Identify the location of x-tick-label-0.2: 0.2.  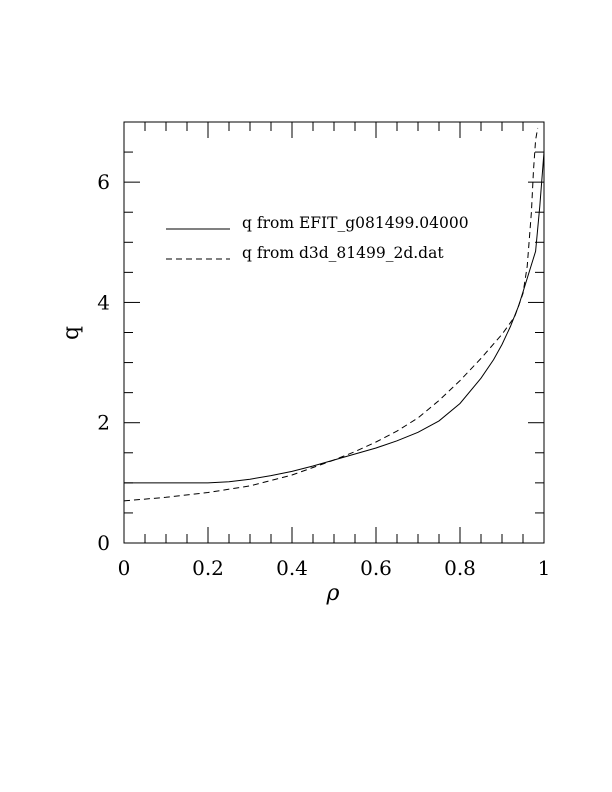
(208, 568).